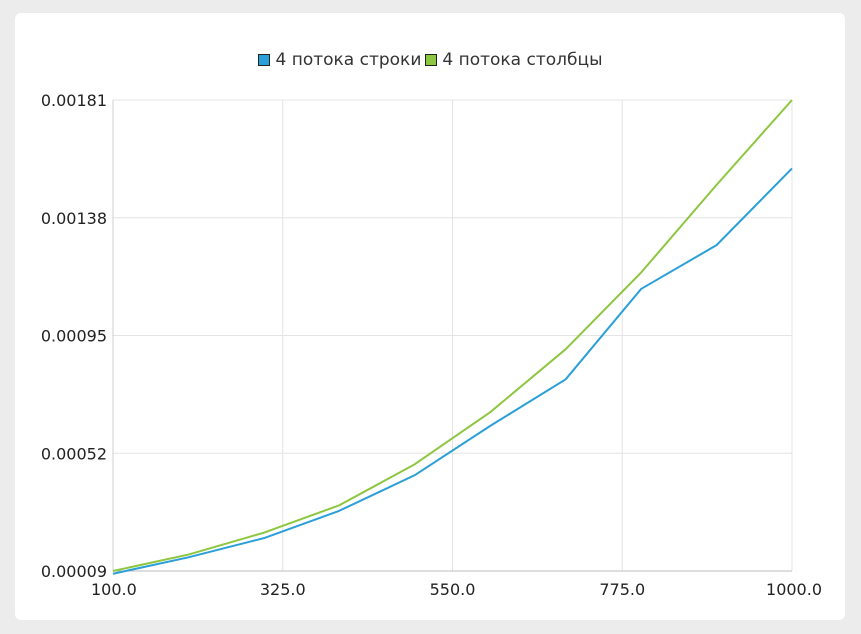 The image size is (861, 634). What do you see at coordinates (453, 589) in the screenshot?
I see `x-tick-label: 550.0` at bounding box center [453, 589].